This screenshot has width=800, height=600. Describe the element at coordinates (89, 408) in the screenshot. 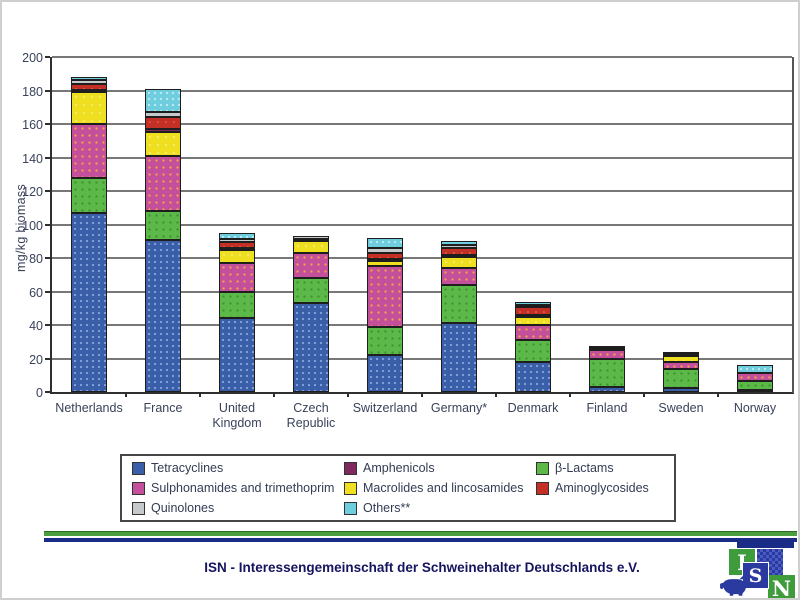

I see `category-label: Netherlands` at that location.